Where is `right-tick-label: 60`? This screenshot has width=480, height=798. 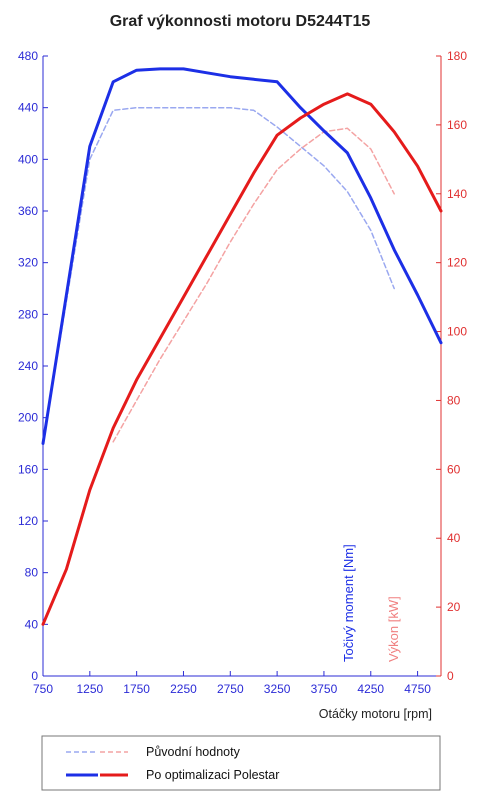 right-tick-label: 60 is located at coordinates (454, 469).